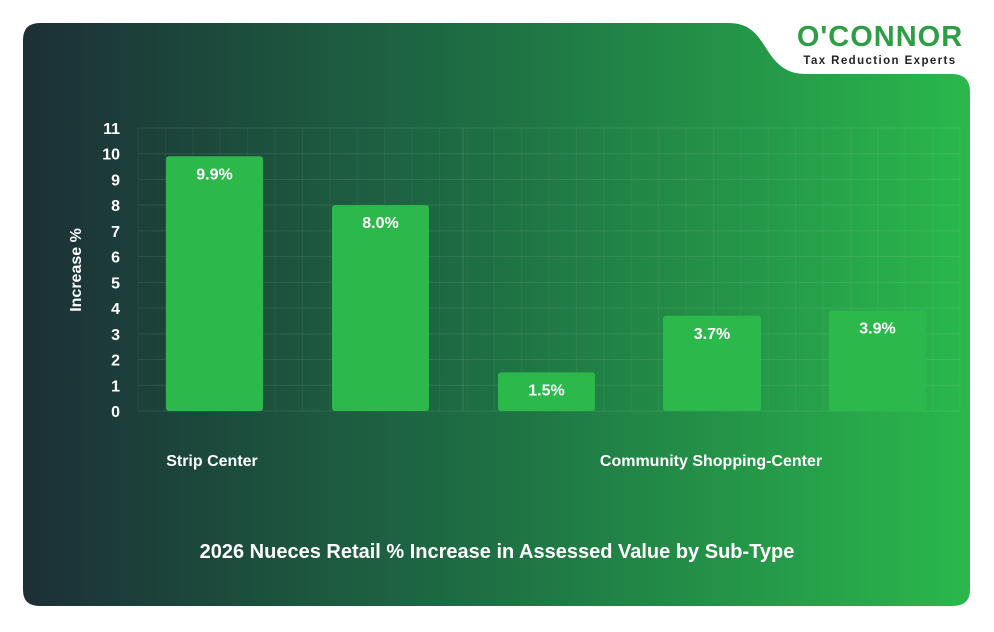 This screenshot has height=632, width=994. I want to click on y-tick-label: 0, so click(115, 412).